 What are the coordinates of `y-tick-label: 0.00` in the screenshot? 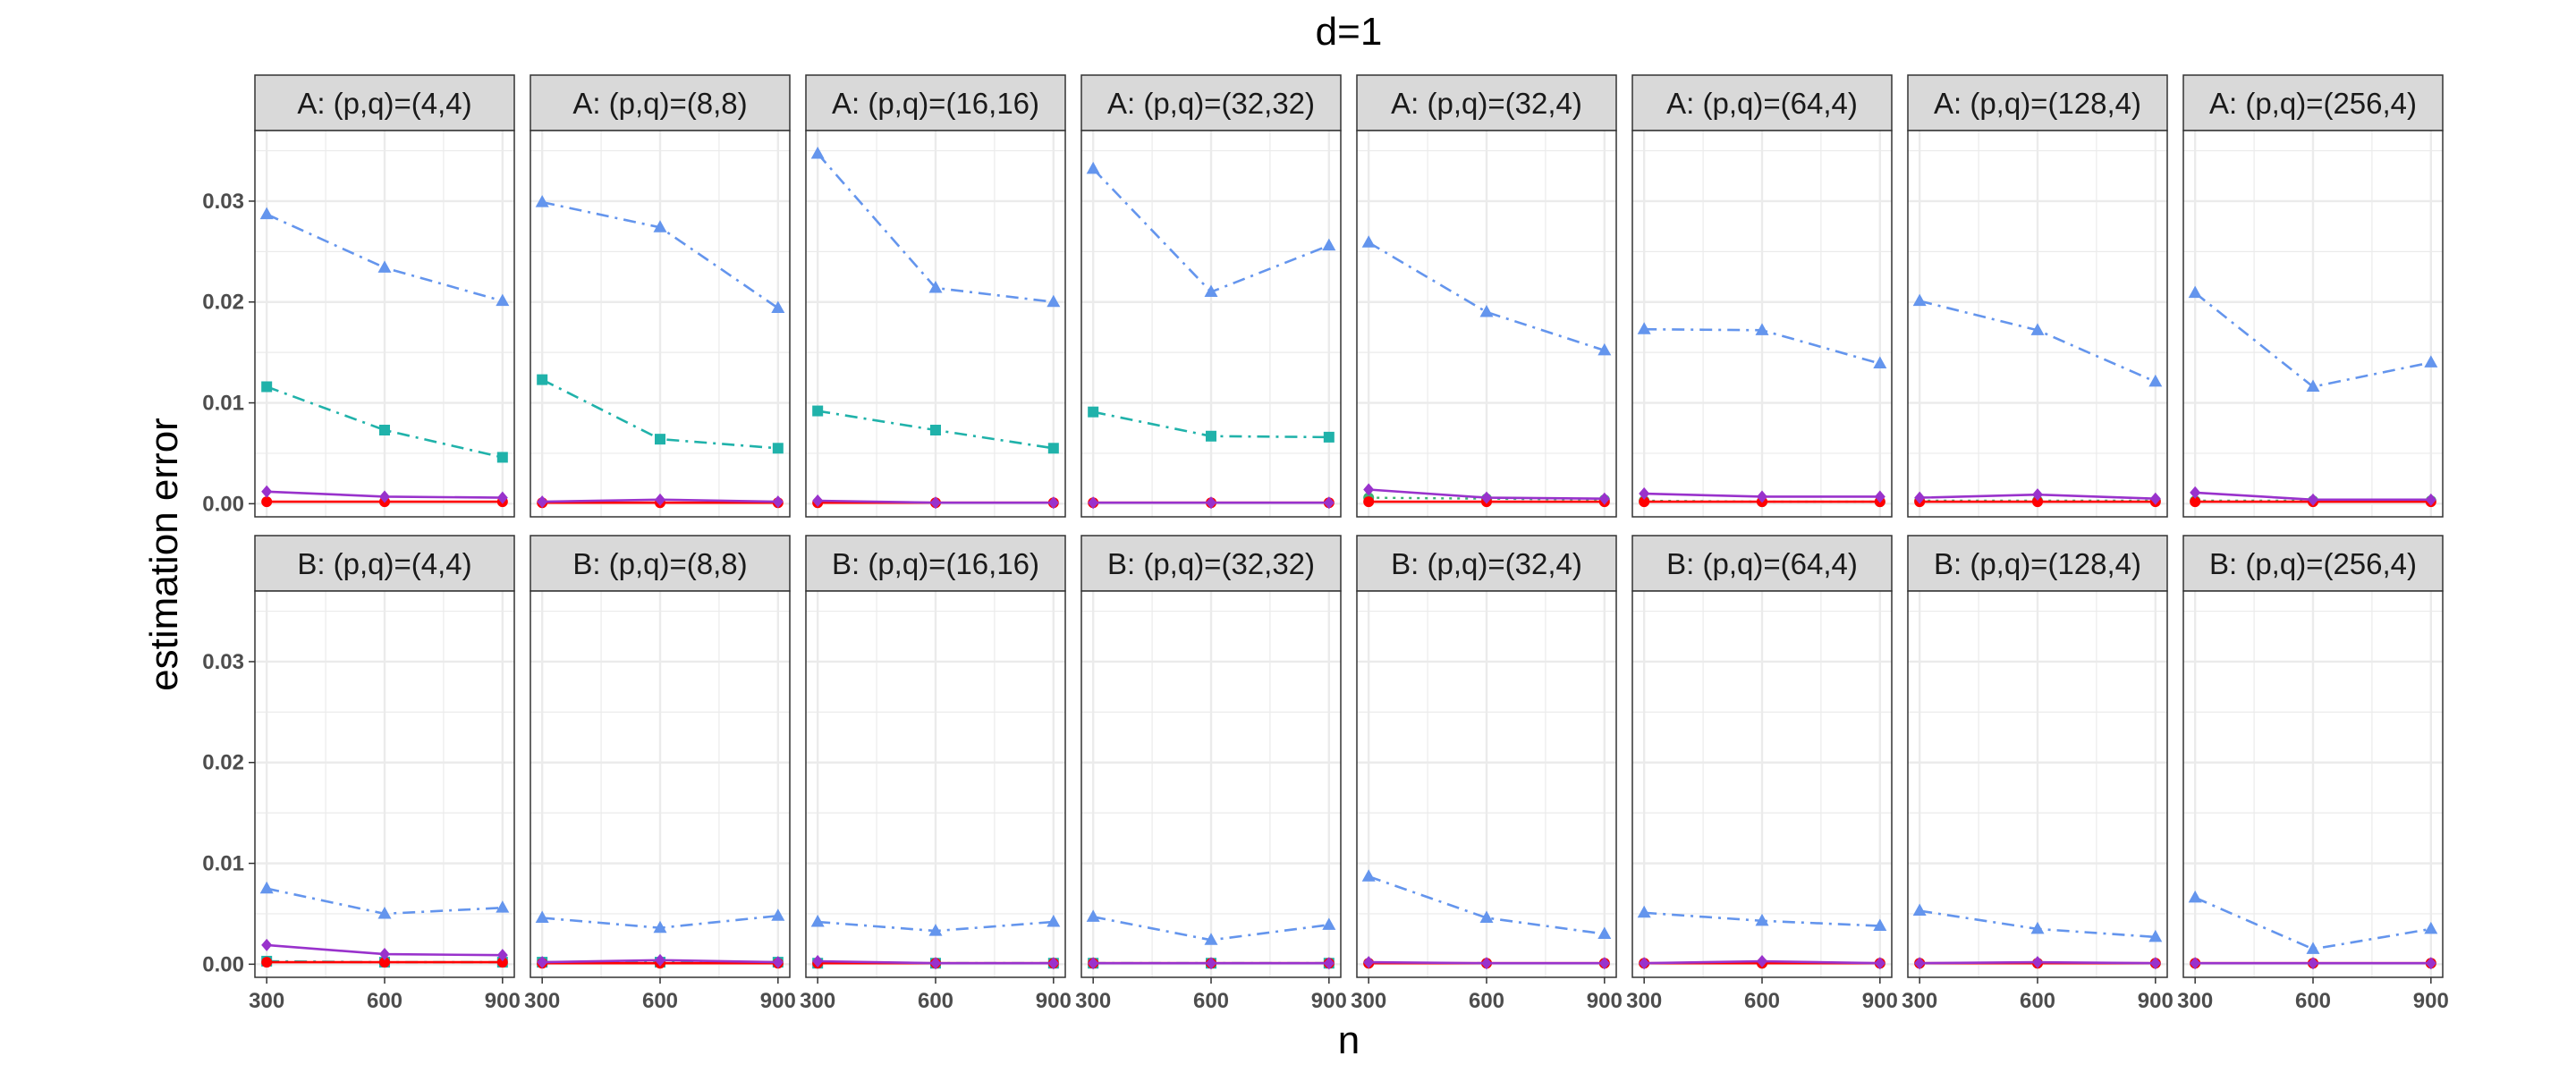 It's located at (223, 964).